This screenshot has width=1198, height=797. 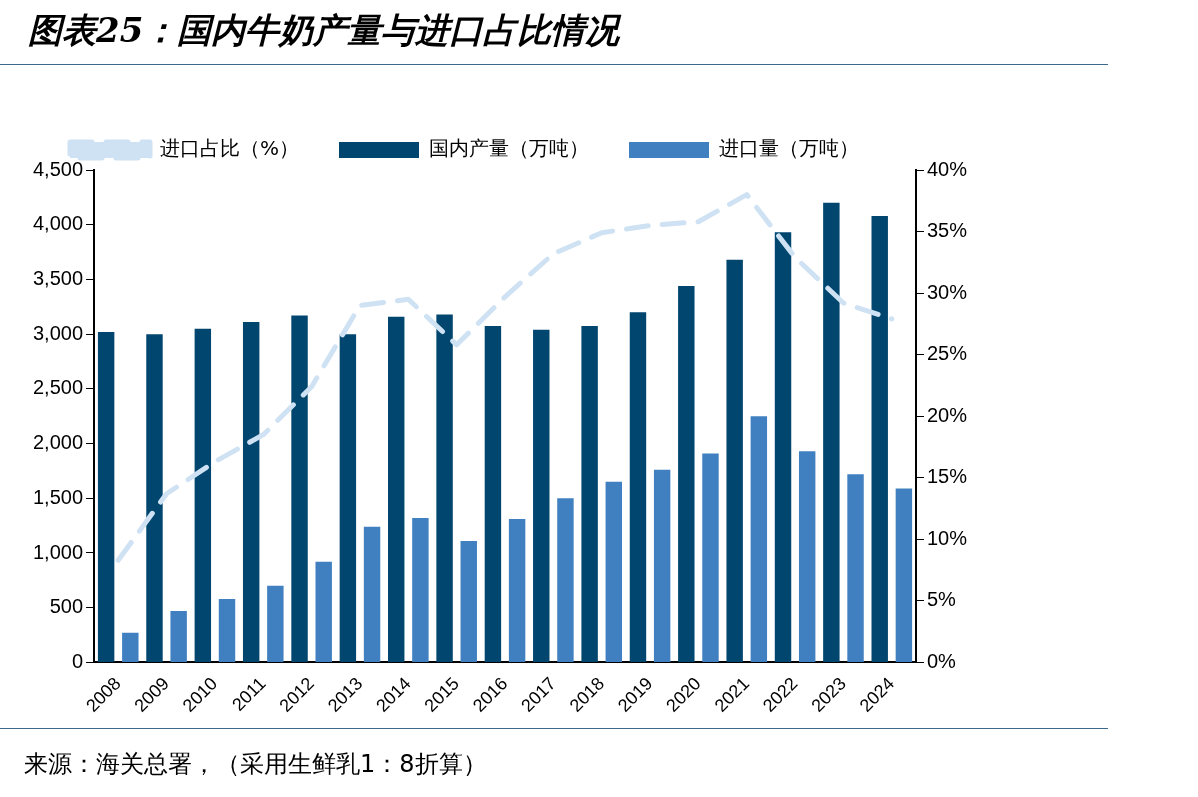 What do you see at coordinates (77, 660) in the screenshot?
I see `y-tick-label: 0` at bounding box center [77, 660].